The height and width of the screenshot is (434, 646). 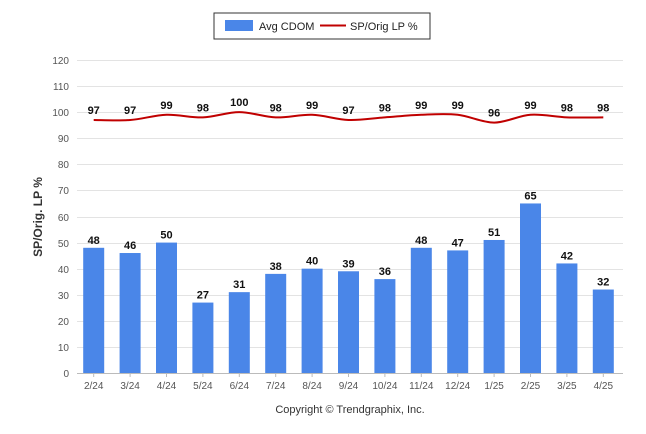 I want to click on y-axis-ticks: 0 10 20 30 40 50 60 70 80 90 100 110 120, so click(x=60, y=218).